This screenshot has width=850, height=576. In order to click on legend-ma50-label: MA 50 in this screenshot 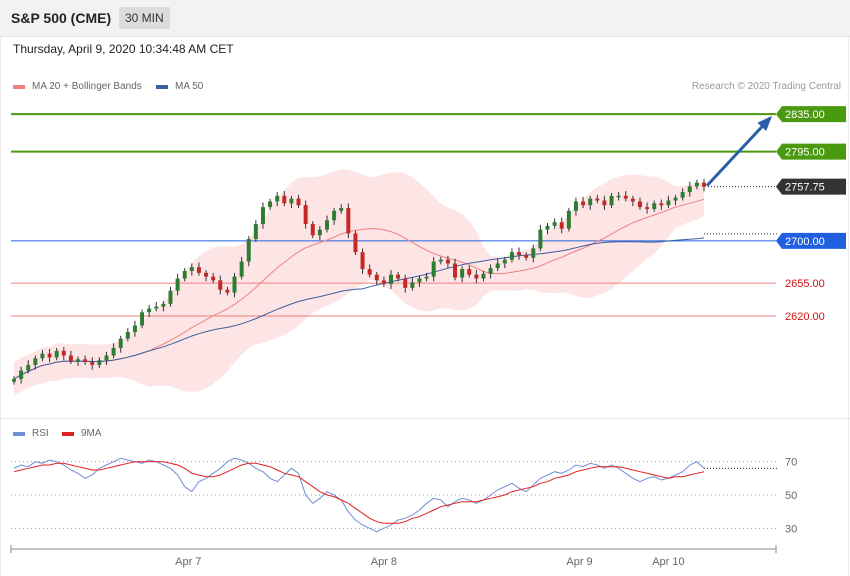, I will do `click(189, 86)`.